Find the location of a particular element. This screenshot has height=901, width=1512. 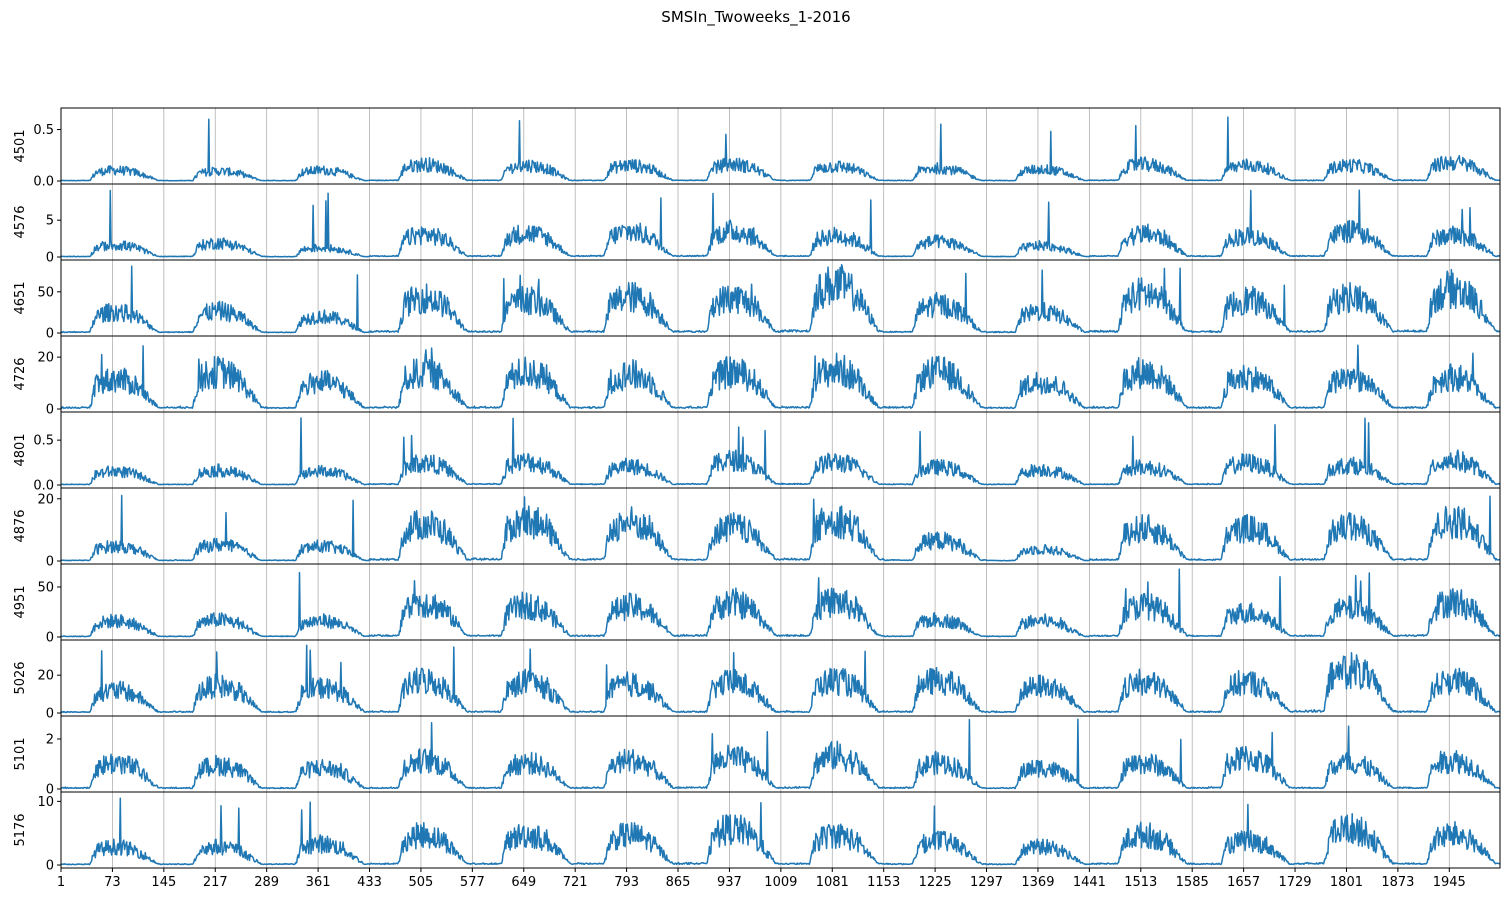

x-tick-label: 1297 is located at coordinates (986, 882).